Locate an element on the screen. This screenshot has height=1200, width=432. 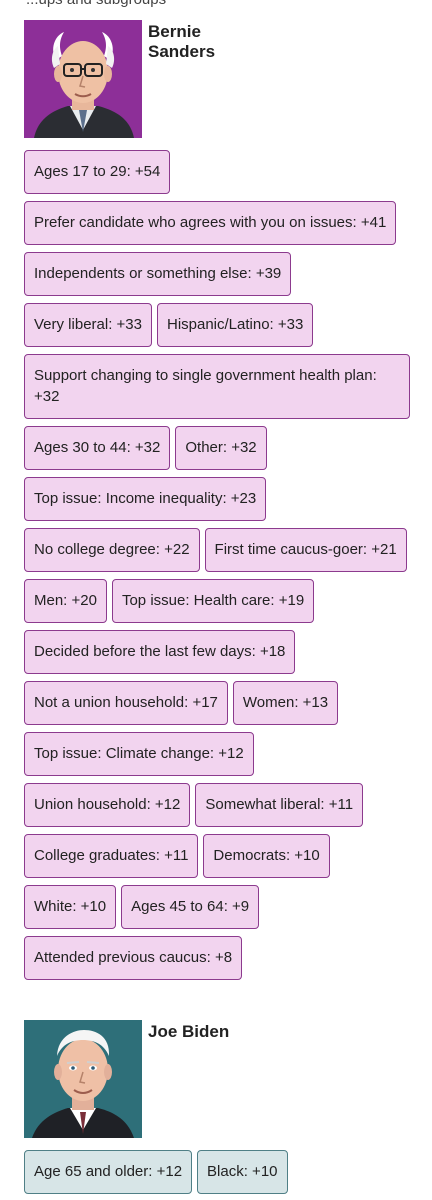
group-chip: Men: +20 is located at coordinates (65, 601).